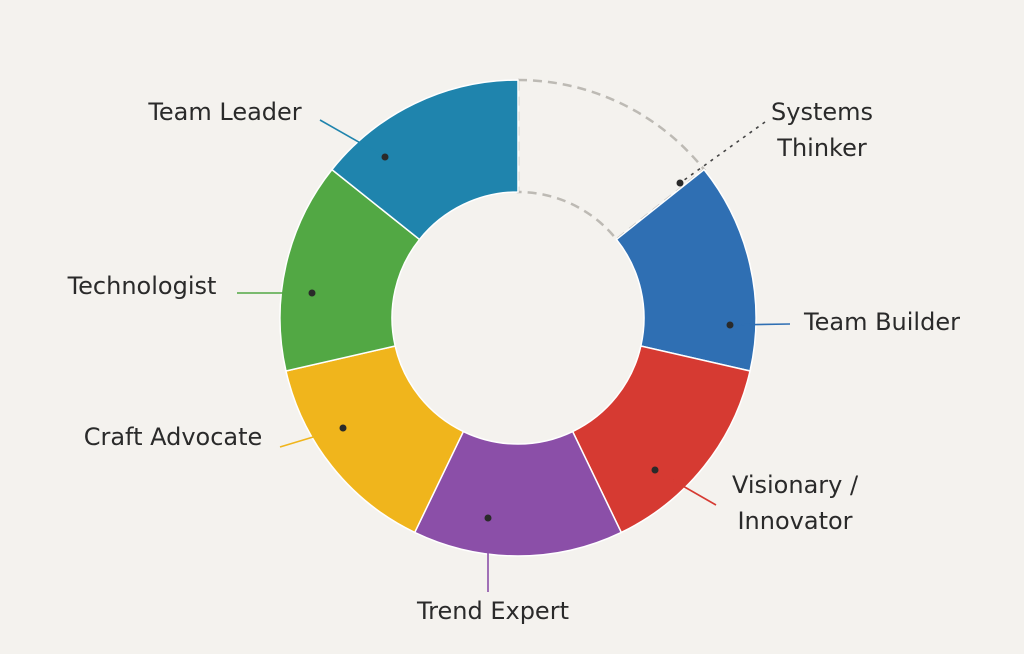  What do you see at coordinates (795, 485) in the screenshot?
I see `segment-label: Visionary /` at bounding box center [795, 485].